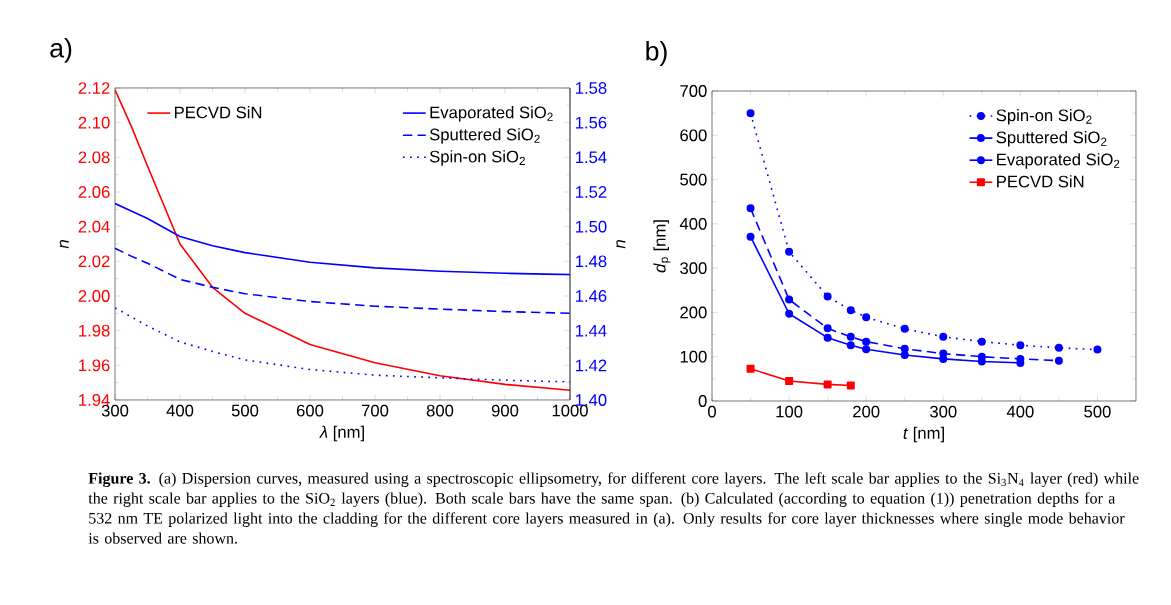  What do you see at coordinates (341, 433) in the screenshot?
I see `x-axis-title: λ [nm]` at bounding box center [341, 433].